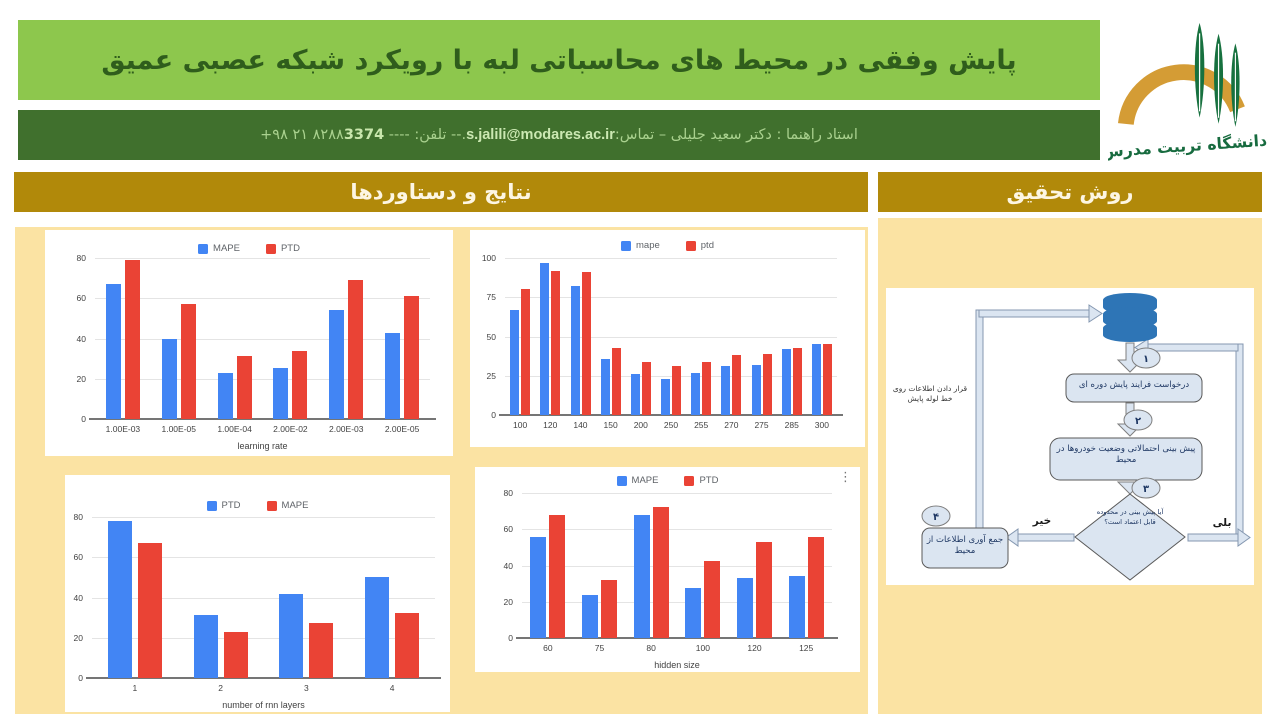  I want to click on flow-box-request, so click(1134, 388).